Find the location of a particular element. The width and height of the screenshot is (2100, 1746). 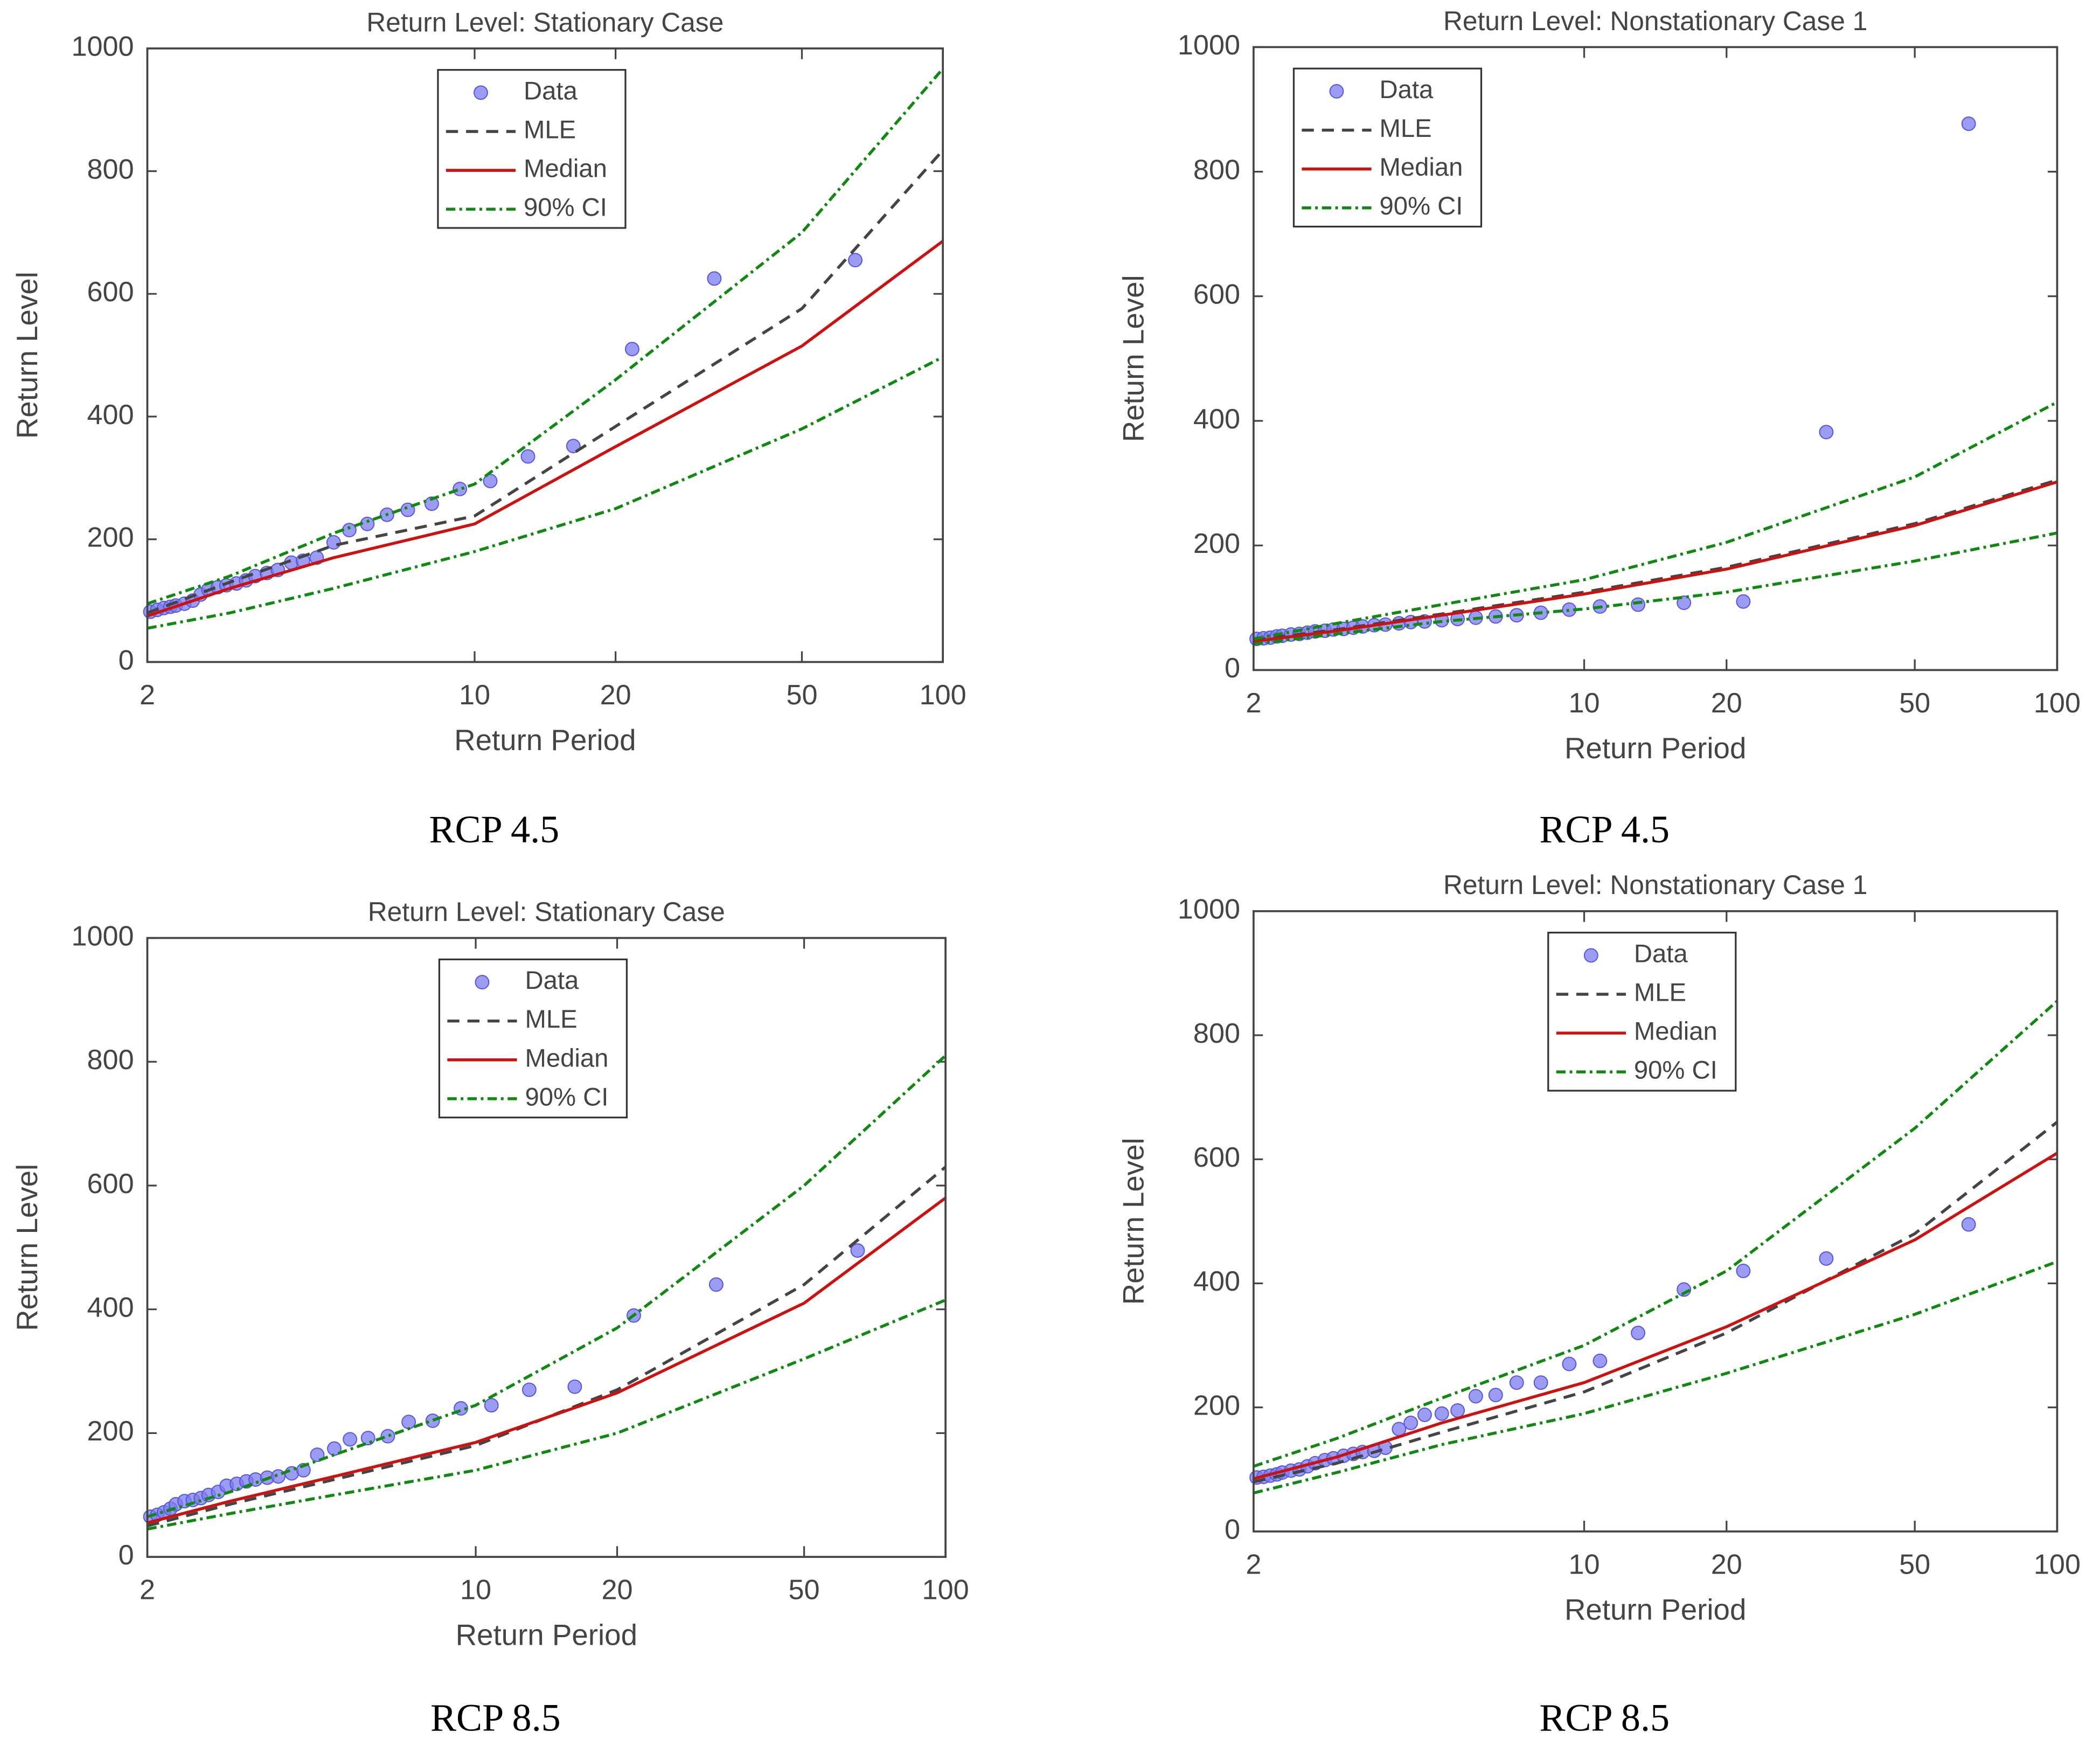

legend-label: 90% CI is located at coordinates (567, 1097).